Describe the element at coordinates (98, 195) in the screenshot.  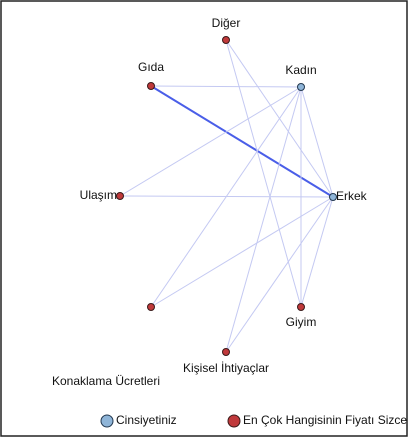
I see `node-label: Ulaşım` at that location.